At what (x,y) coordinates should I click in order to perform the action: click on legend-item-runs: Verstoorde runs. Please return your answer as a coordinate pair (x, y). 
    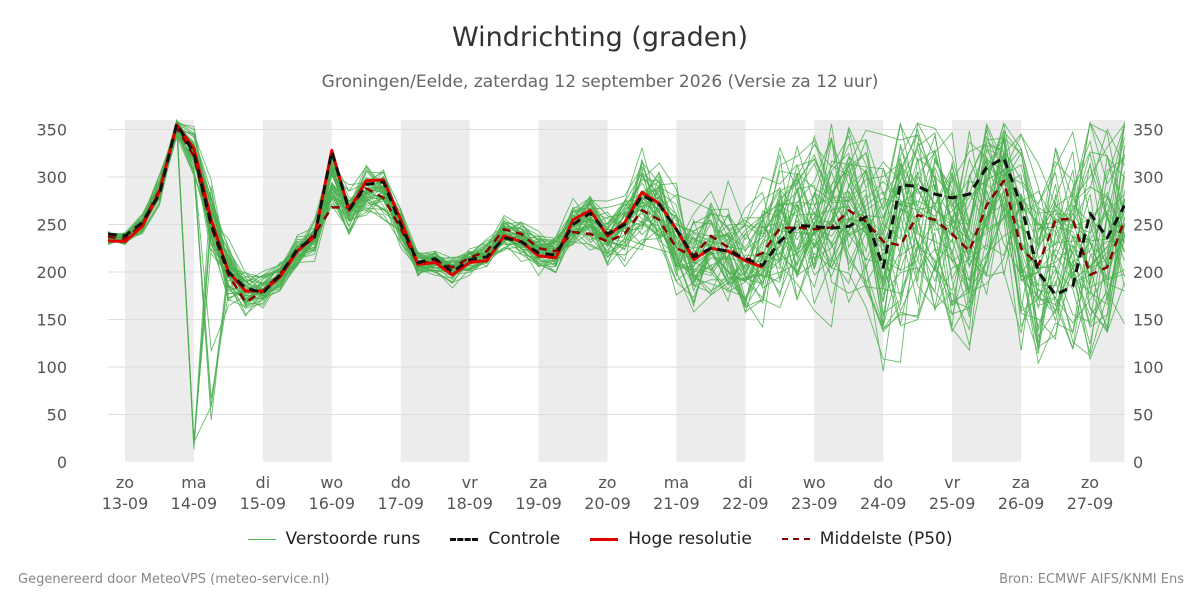
    Looking at the image, I should click on (334, 539).